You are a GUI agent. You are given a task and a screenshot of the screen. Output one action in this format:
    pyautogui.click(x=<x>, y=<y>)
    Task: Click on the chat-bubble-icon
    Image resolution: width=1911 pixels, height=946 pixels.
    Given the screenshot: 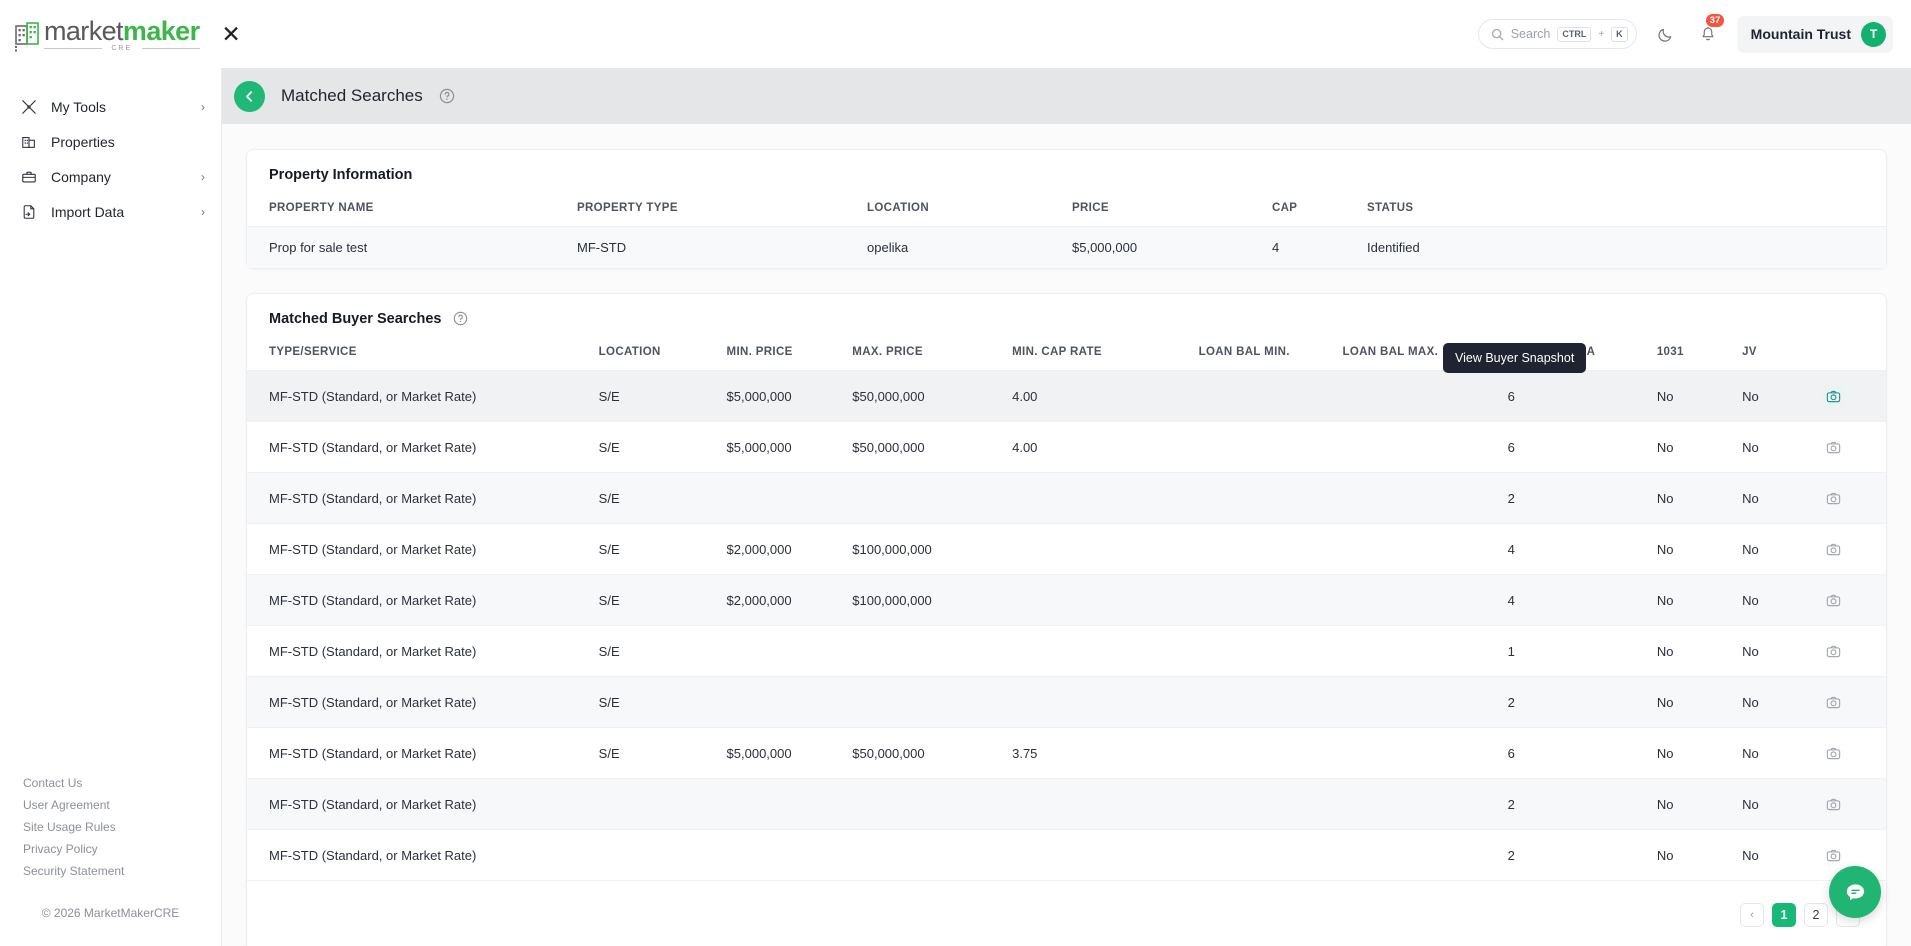 What is the action you would take?
    pyautogui.click(x=1855, y=891)
    